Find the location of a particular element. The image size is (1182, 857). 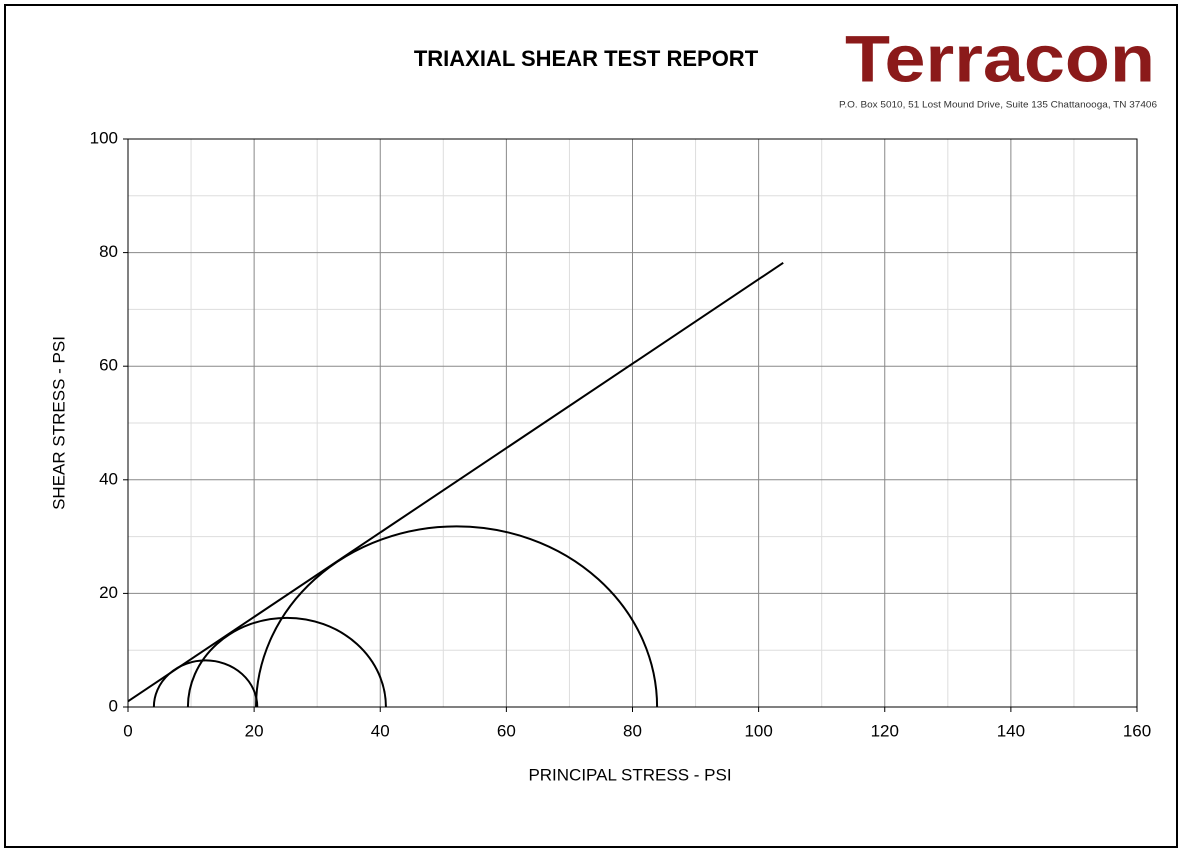

y-tick-label: 80 is located at coordinates (108, 251).